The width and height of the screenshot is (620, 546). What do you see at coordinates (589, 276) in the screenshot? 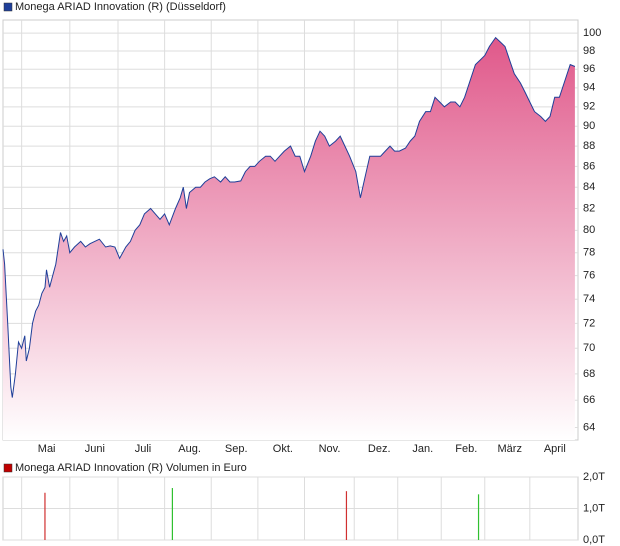
I see `y-tick-label: 76` at bounding box center [589, 276].